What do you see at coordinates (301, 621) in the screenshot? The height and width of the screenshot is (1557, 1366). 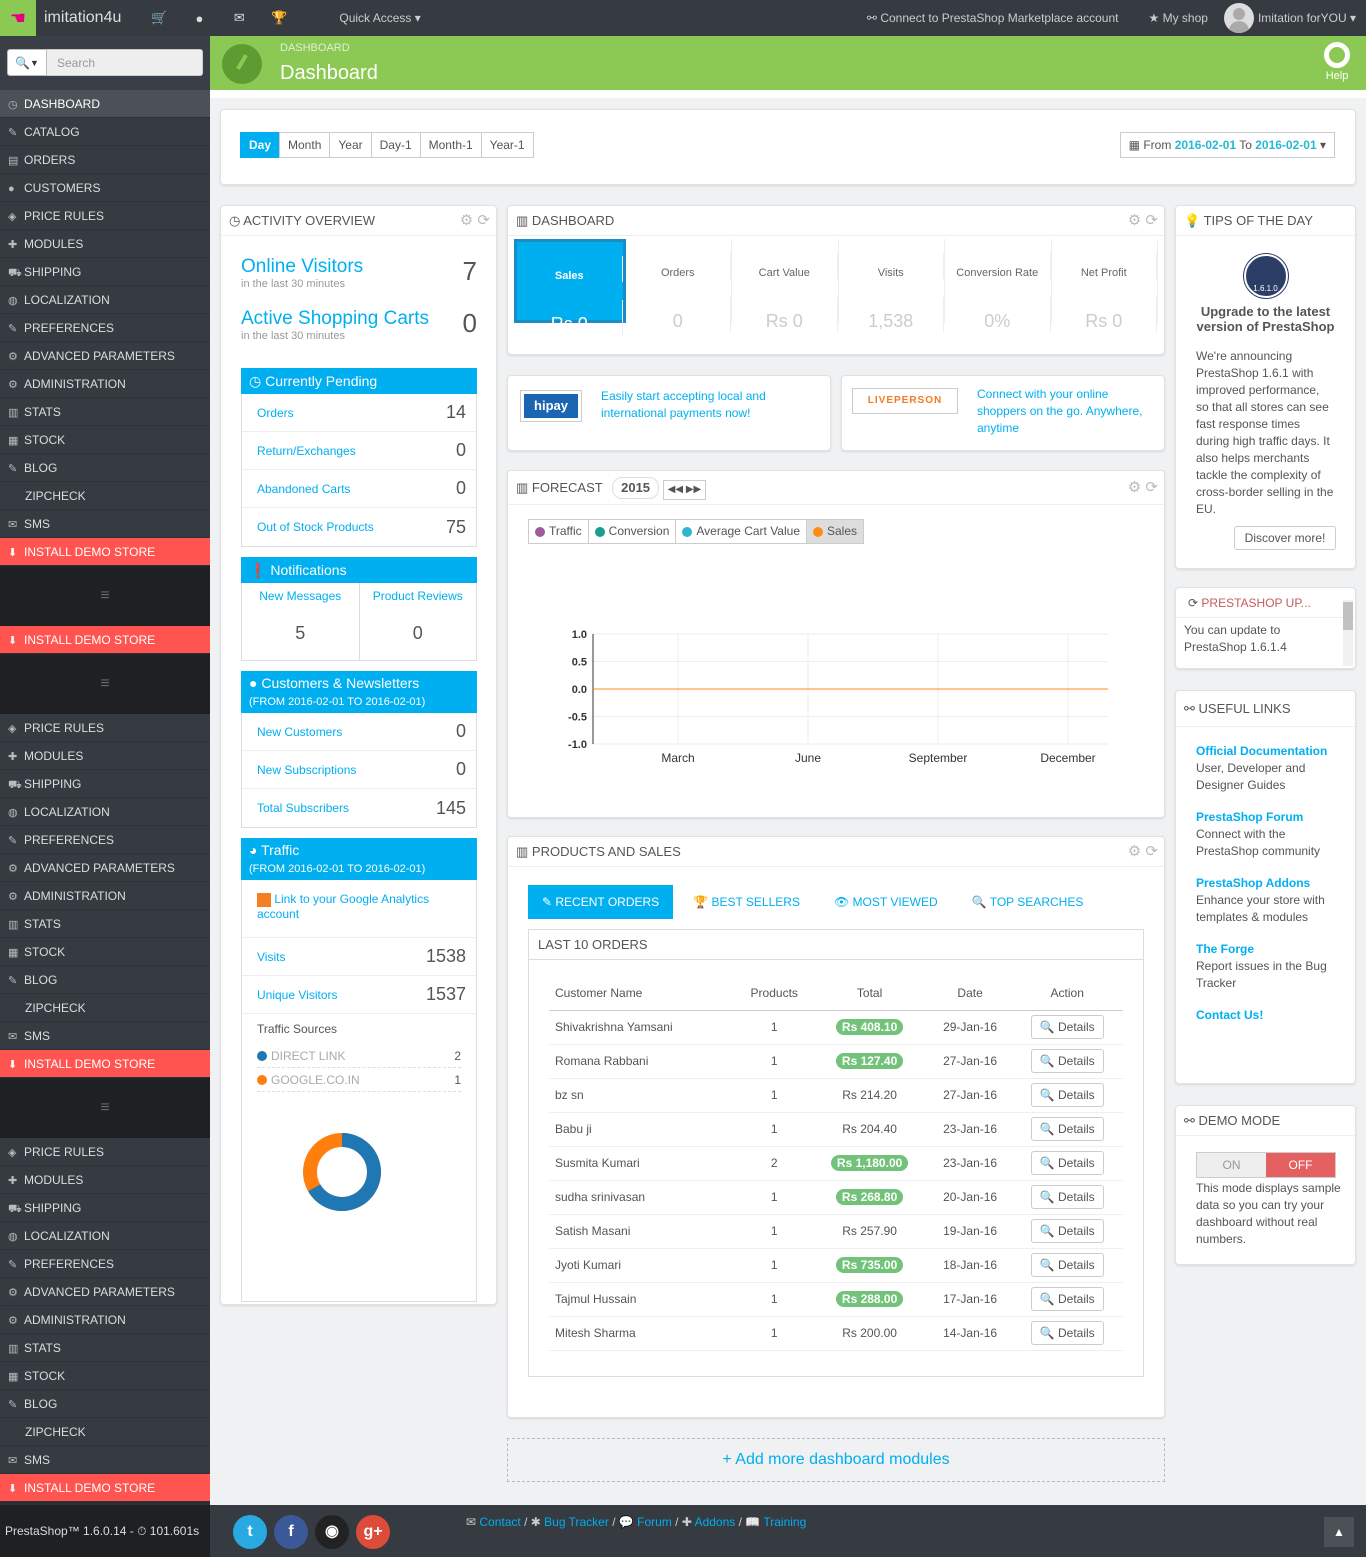 I see `new-messages: New Messages 5` at bounding box center [301, 621].